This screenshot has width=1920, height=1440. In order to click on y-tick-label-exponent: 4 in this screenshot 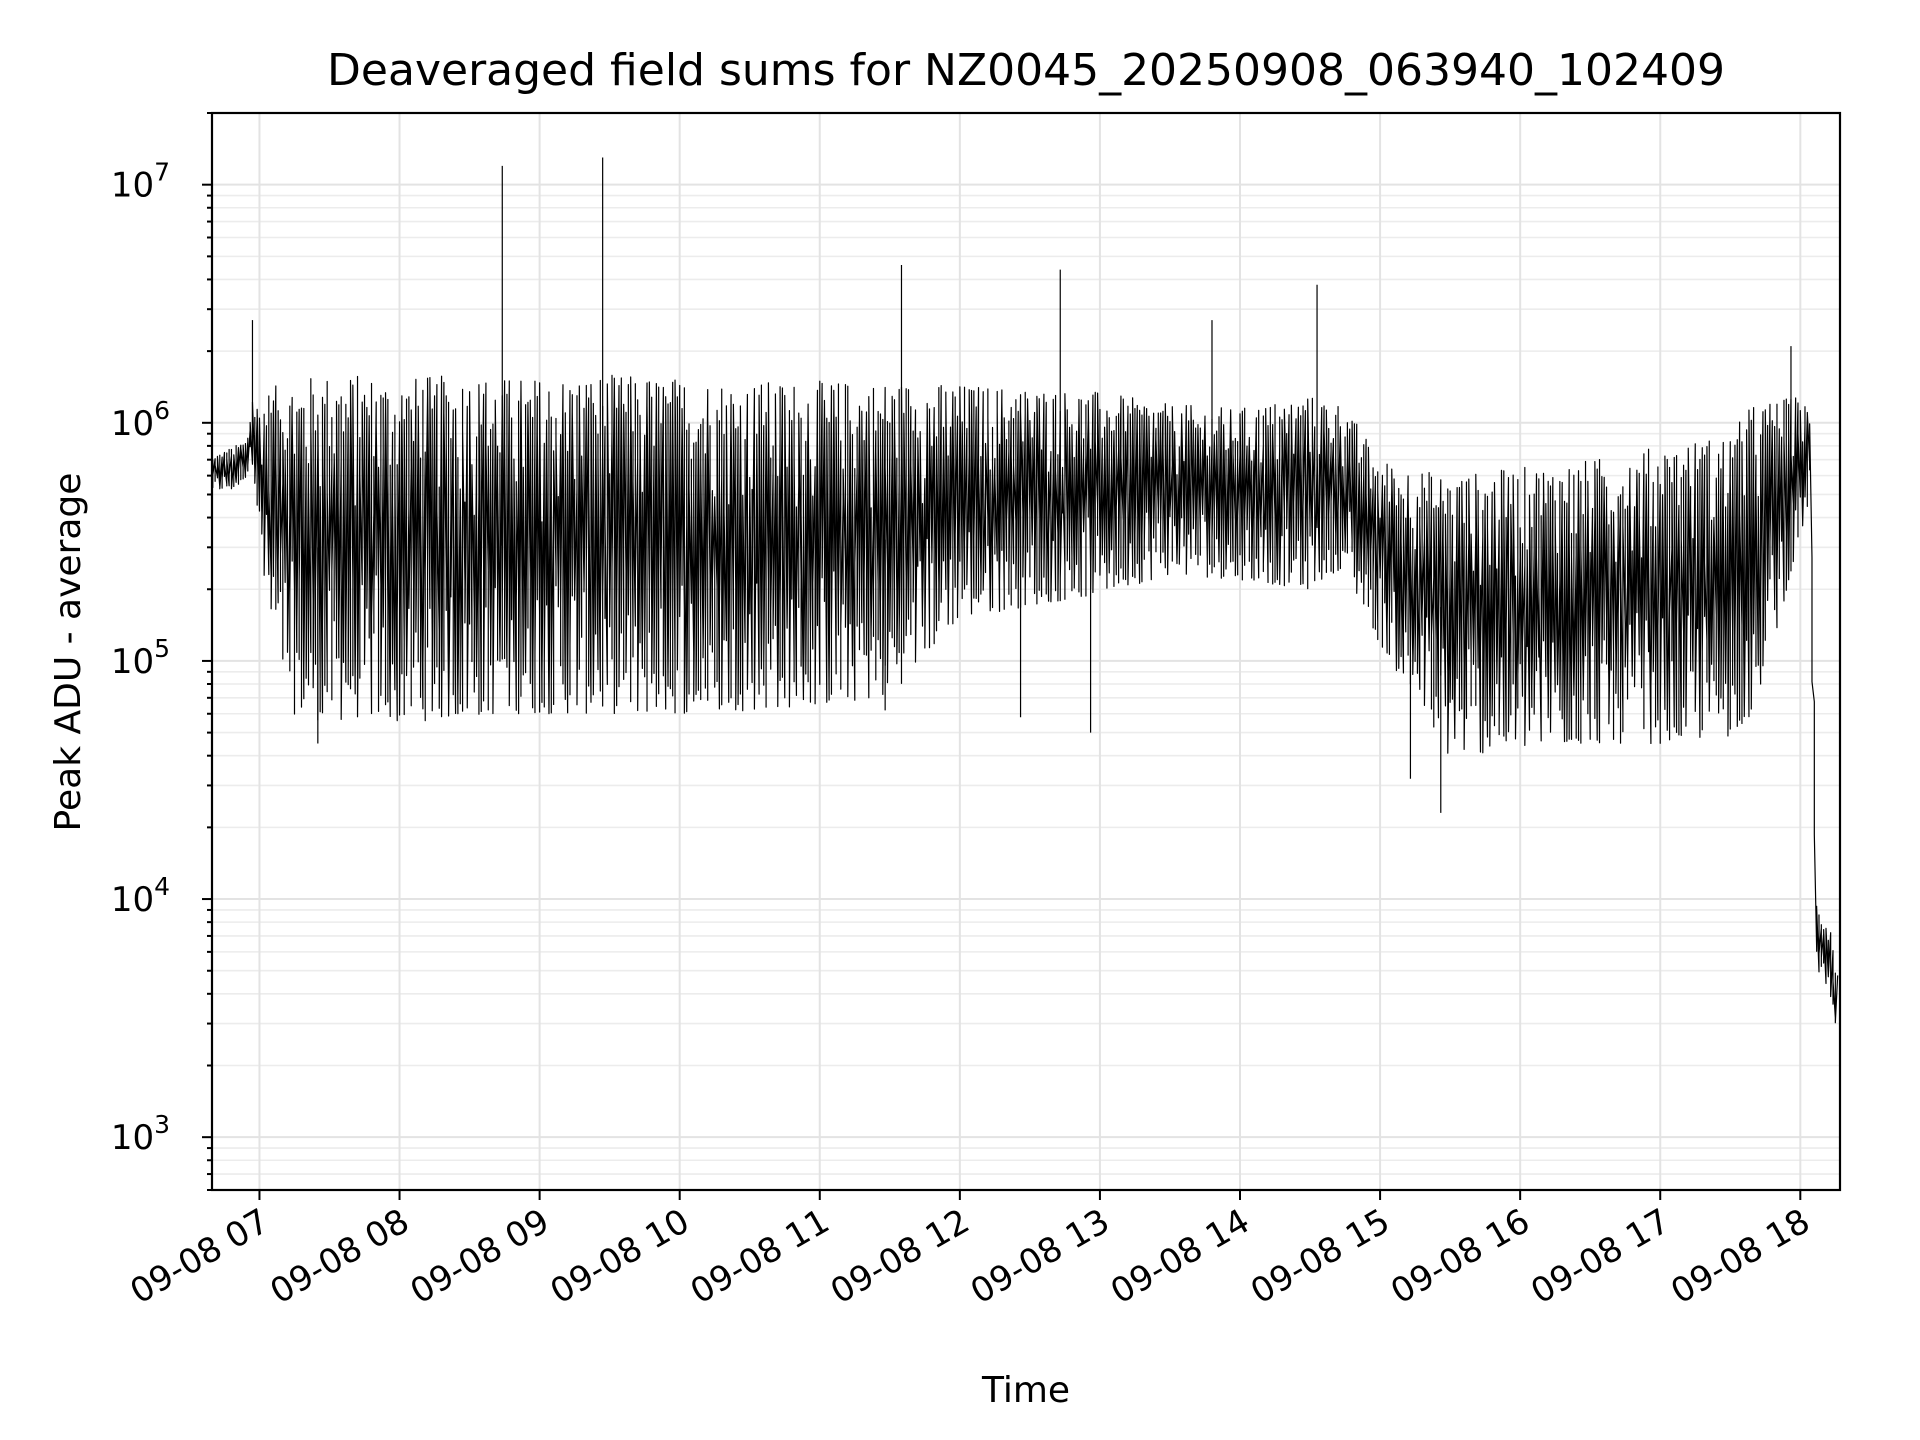, I will do `click(162, 886)`.